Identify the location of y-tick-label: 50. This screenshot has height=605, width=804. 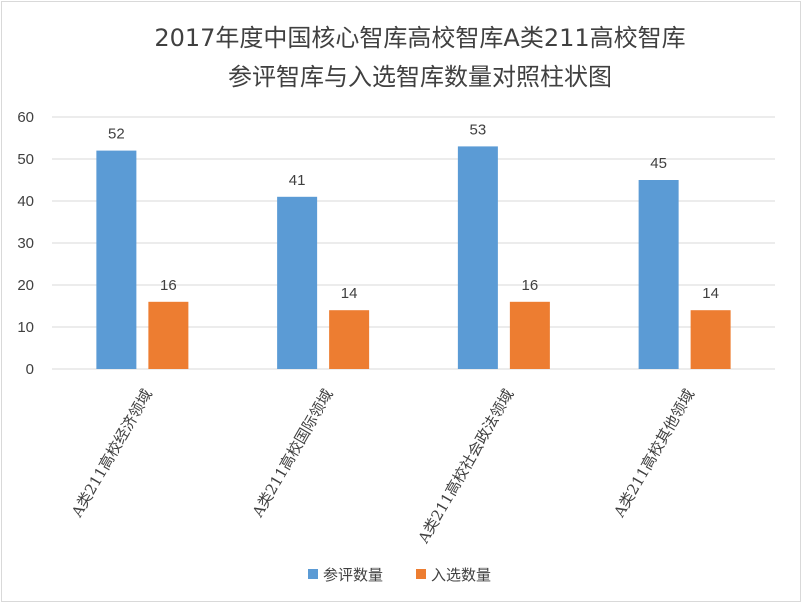
(25, 159).